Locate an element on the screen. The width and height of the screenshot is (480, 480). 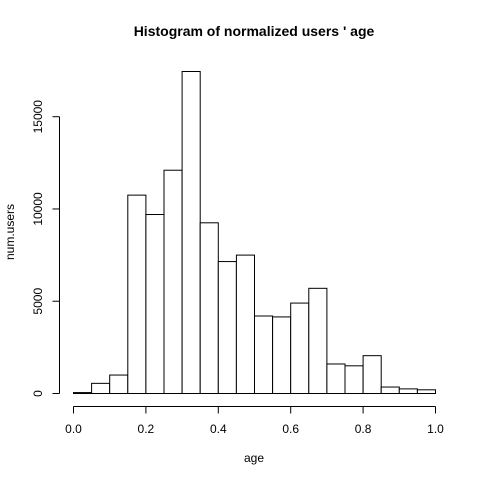
x-axis-label: age is located at coordinates (254, 458).